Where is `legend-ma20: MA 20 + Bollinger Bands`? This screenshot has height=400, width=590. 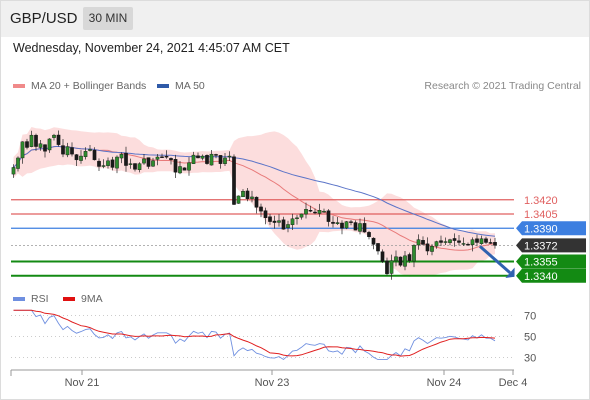
legend-ma20: MA 20 + Bollinger Bands is located at coordinates (79, 86).